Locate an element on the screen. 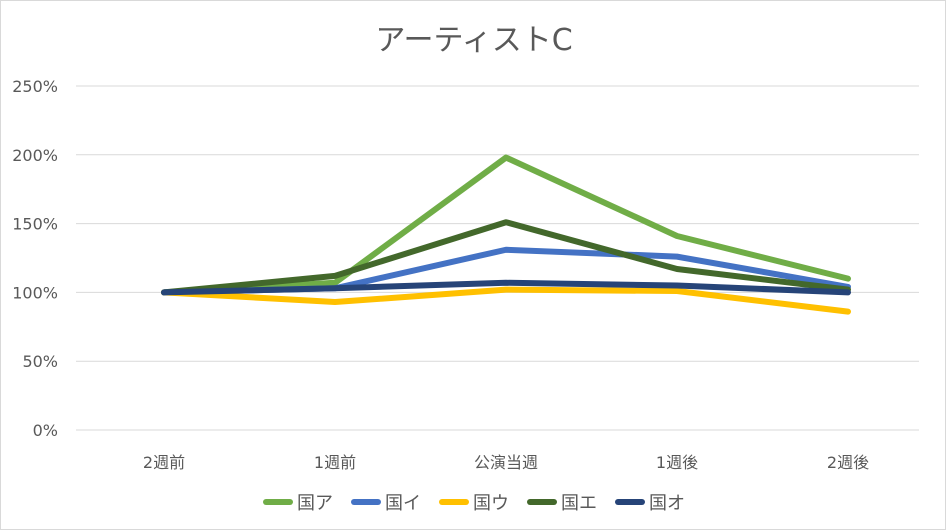 This screenshot has height=531, width=946. y-tick-label: 250% is located at coordinates (35, 86).